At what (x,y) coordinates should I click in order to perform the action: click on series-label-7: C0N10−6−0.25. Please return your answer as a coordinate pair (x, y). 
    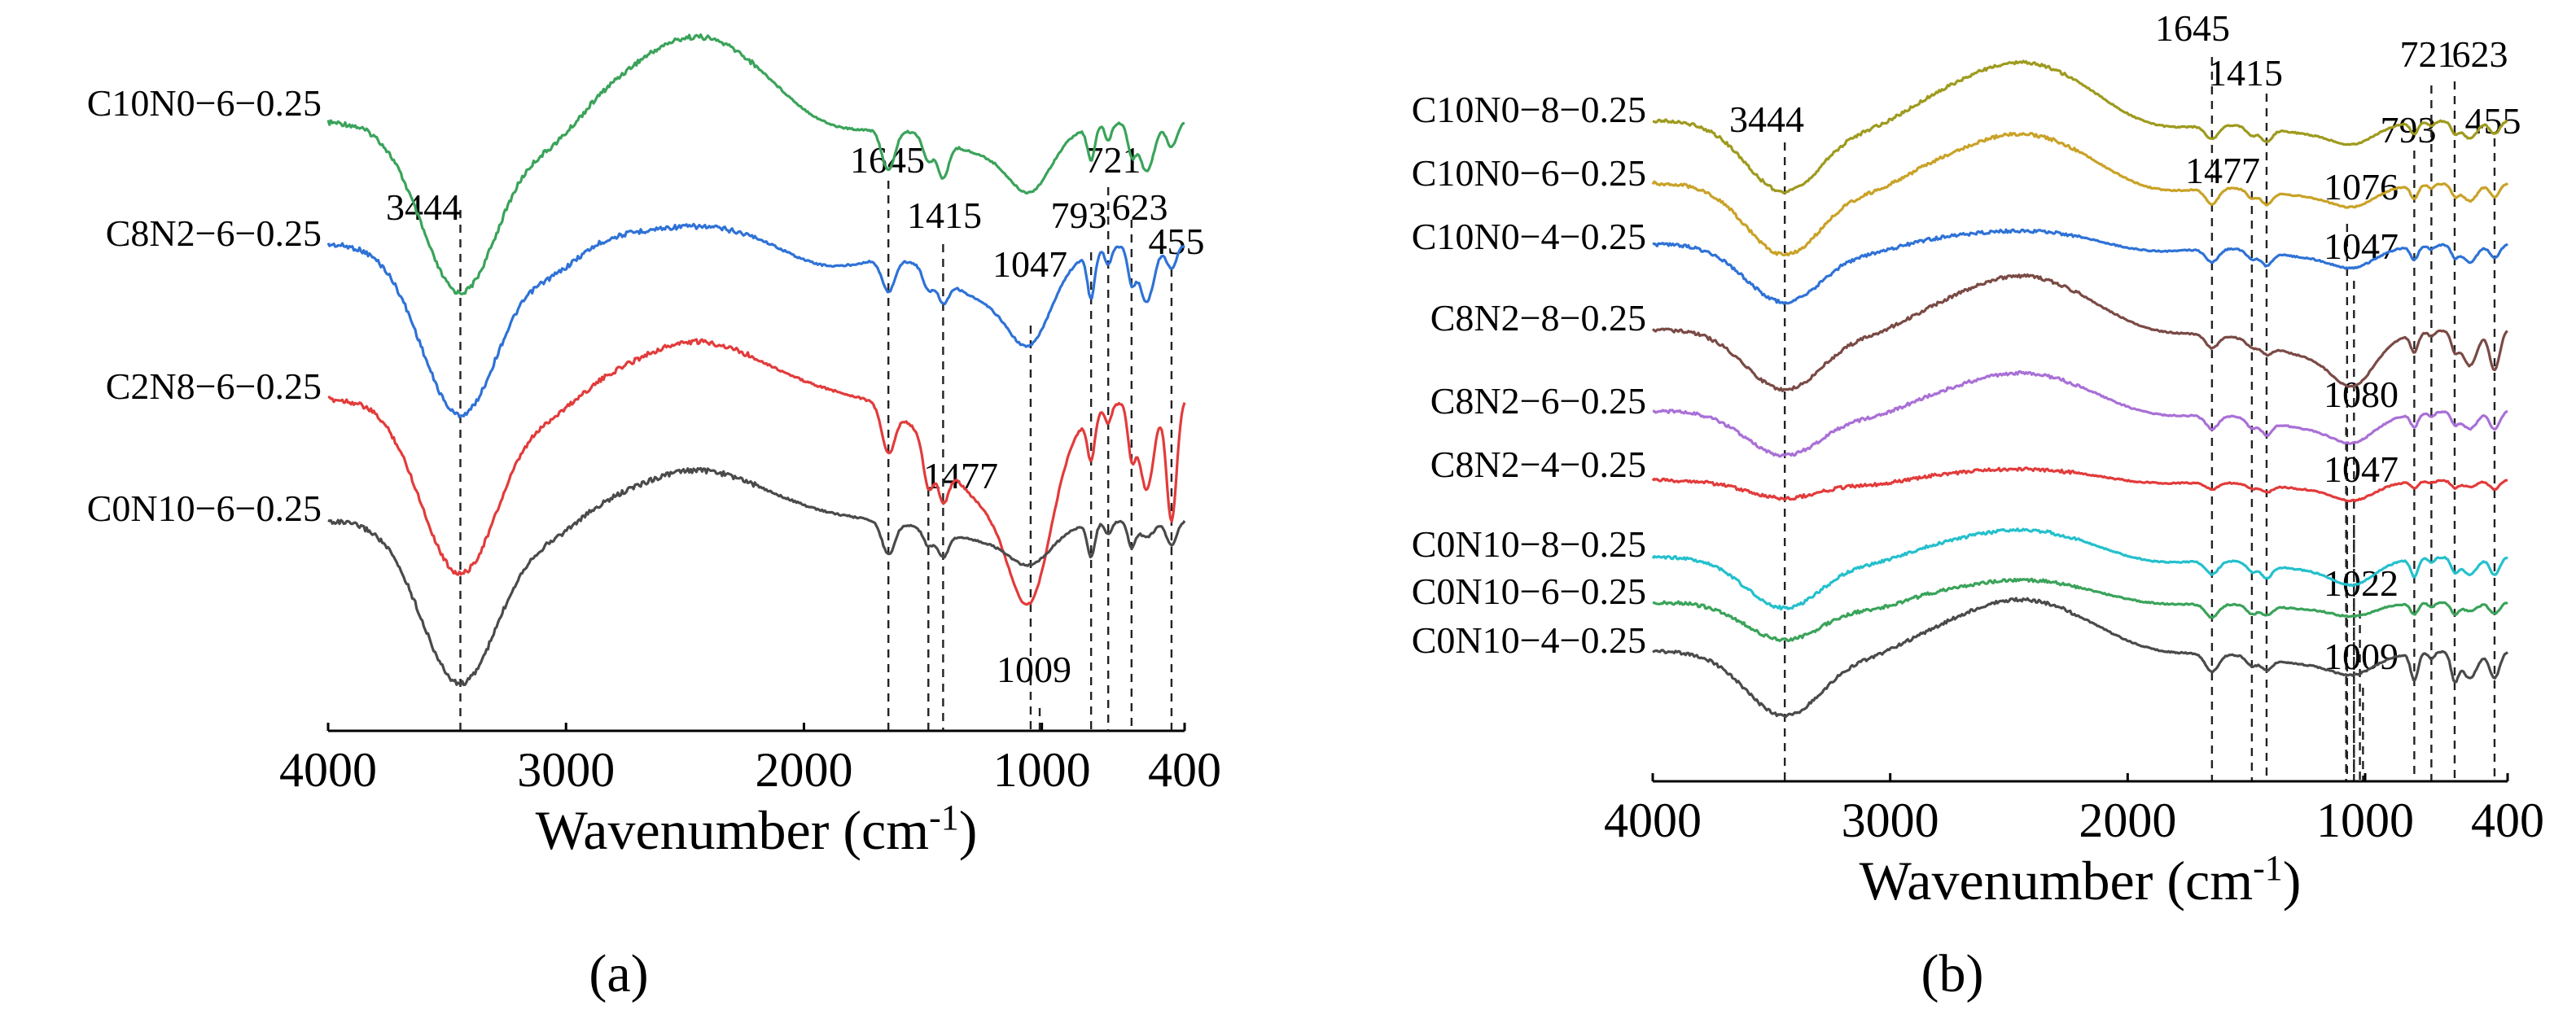
    Looking at the image, I should click on (1529, 591).